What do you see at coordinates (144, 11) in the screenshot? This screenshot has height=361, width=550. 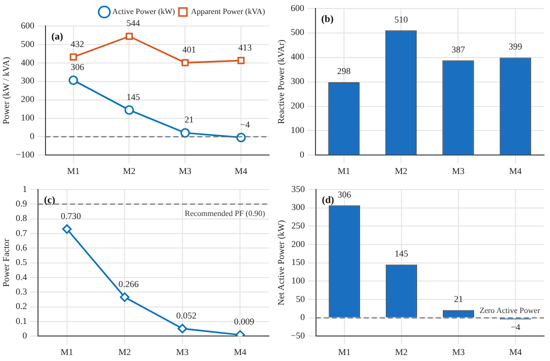 I see `legend-label: Active Power (kW)` at bounding box center [144, 11].